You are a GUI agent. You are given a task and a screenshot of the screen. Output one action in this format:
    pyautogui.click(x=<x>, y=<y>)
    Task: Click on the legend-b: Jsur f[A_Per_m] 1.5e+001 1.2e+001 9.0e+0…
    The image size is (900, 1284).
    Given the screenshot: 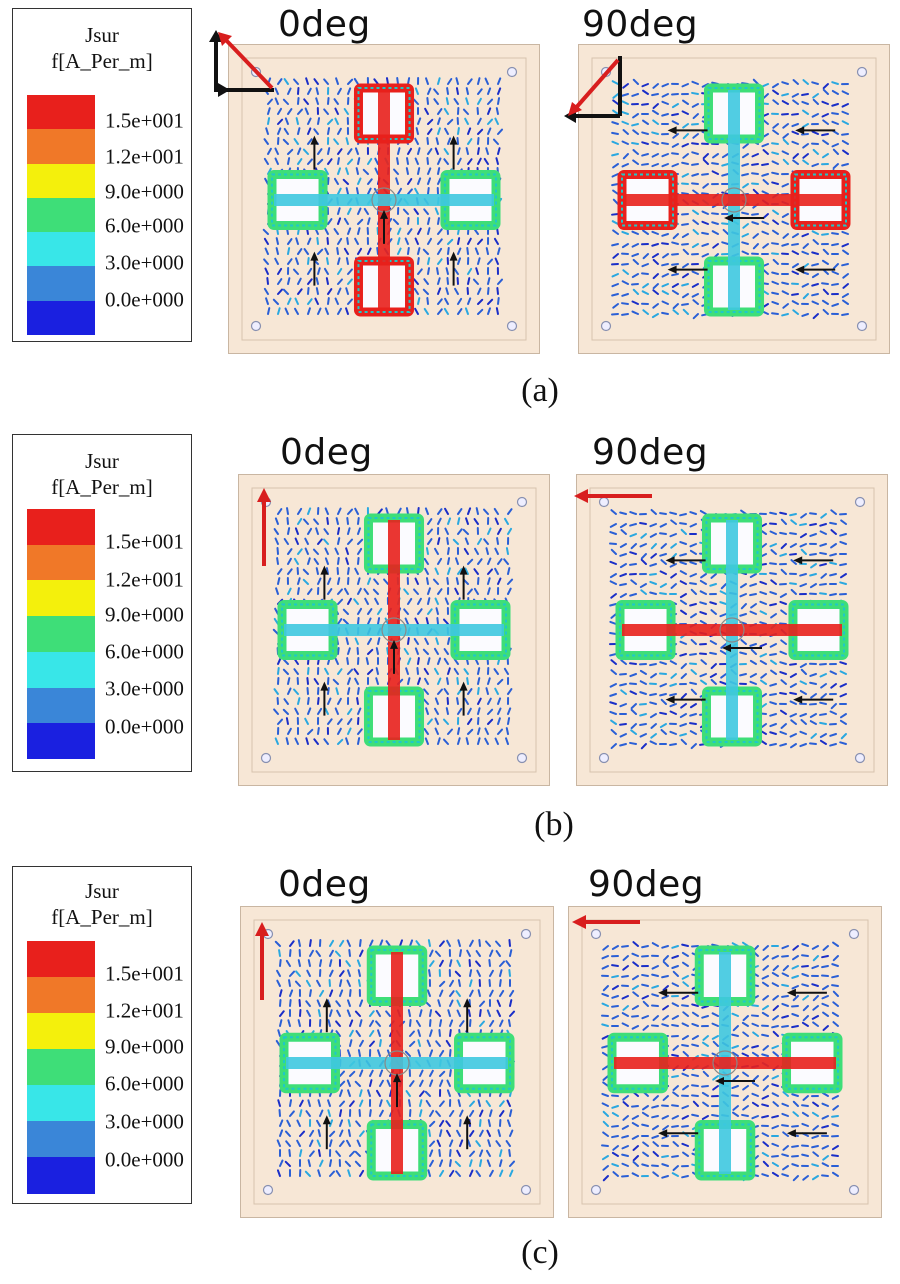 What is the action you would take?
    pyautogui.click(x=102, y=603)
    